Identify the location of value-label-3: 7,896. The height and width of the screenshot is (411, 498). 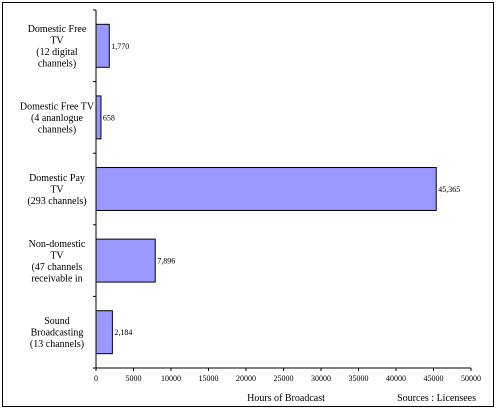
(166, 261).